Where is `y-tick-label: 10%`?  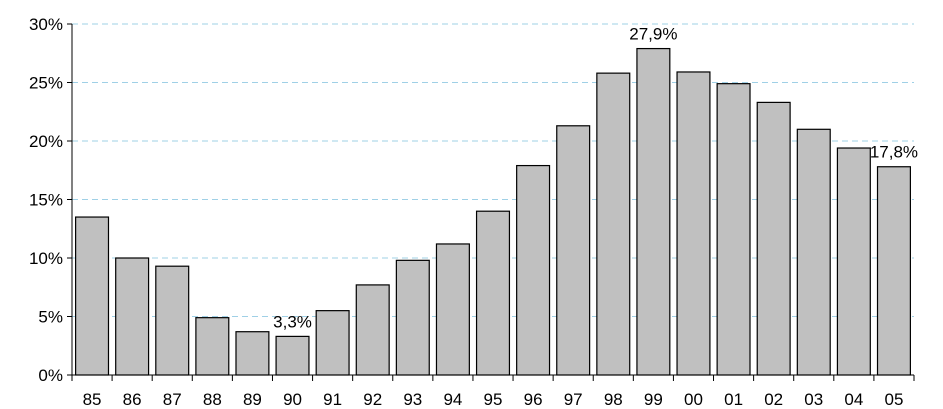 y-tick-label: 10% is located at coordinates (46, 258).